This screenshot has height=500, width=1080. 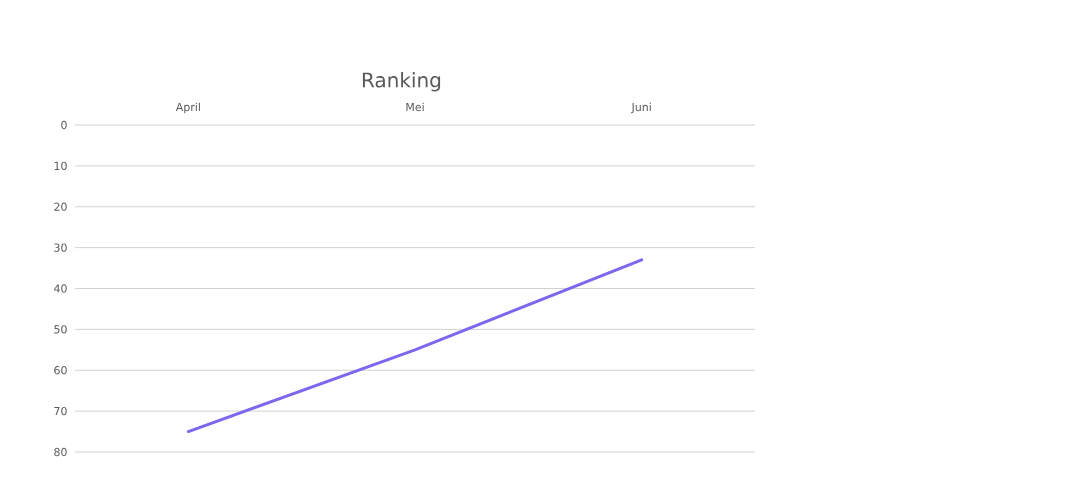 What do you see at coordinates (401, 82) in the screenshot?
I see `chart-title: Ranking` at bounding box center [401, 82].